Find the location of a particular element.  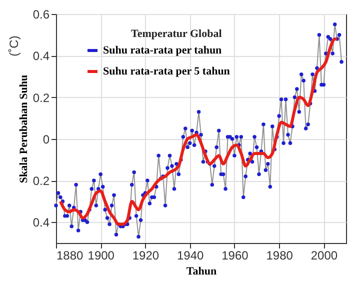

text: (˚C) is located at coordinates (14, 46).